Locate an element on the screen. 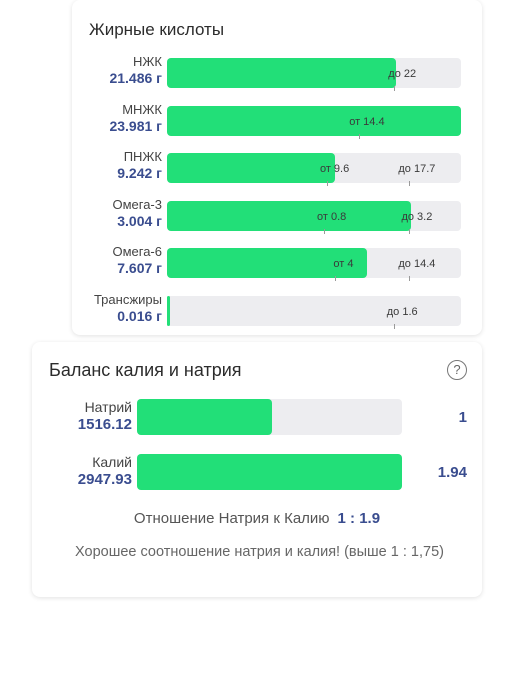 This screenshot has height=680, width=510. balance-title: Баланс калия и натрия is located at coordinates (145, 370).